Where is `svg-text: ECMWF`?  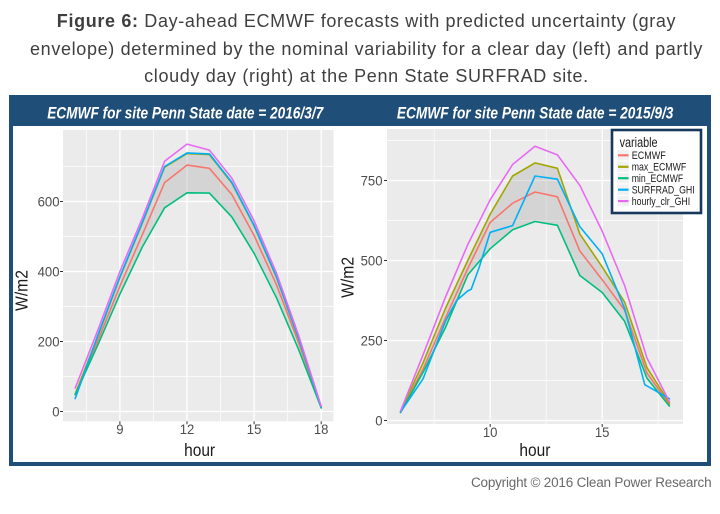
svg-text: ECMWF is located at coordinates (649, 156).